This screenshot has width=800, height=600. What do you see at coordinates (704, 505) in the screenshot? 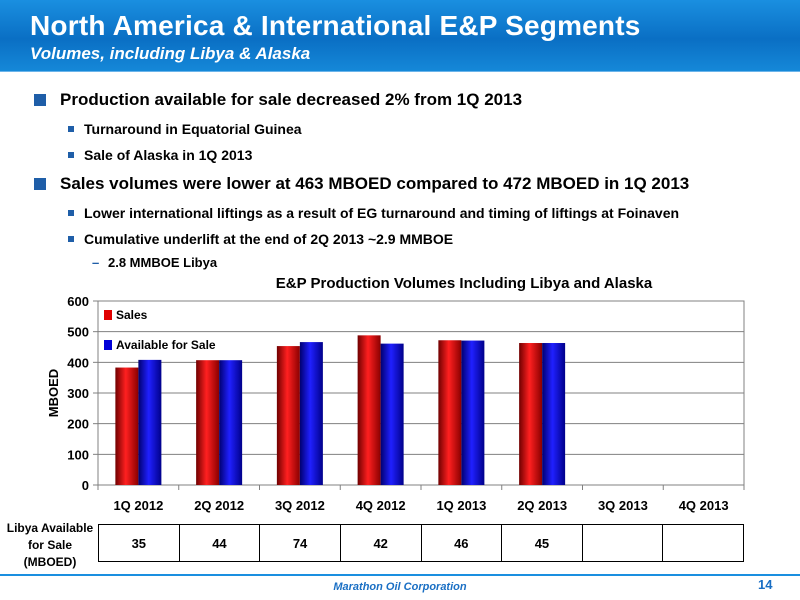
I see `x-tick-label: 4Q 2013` at bounding box center [704, 505].